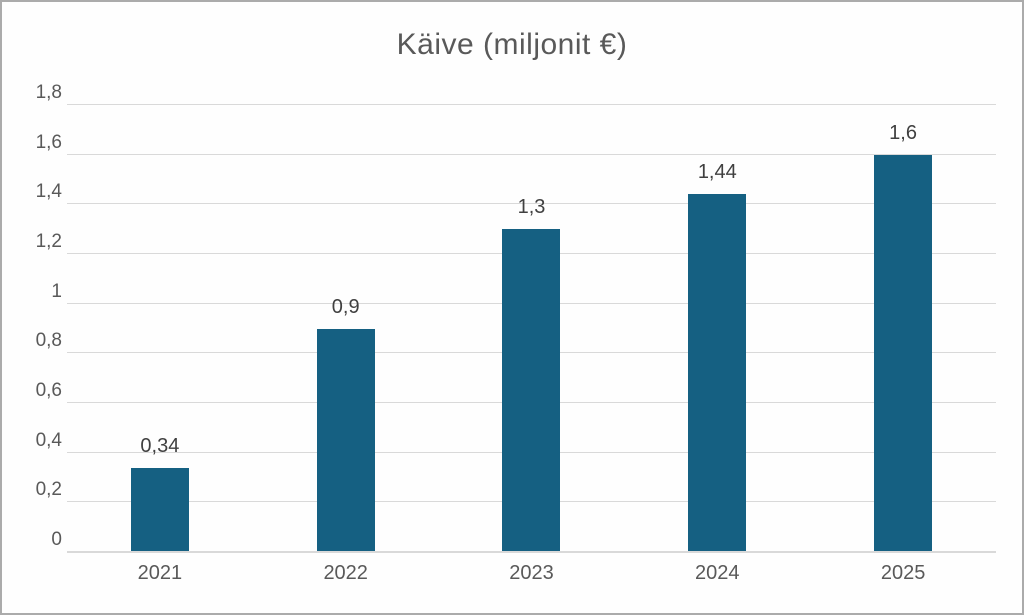  What do you see at coordinates (717, 373) in the screenshot?
I see `bar-2024` at bounding box center [717, 373].